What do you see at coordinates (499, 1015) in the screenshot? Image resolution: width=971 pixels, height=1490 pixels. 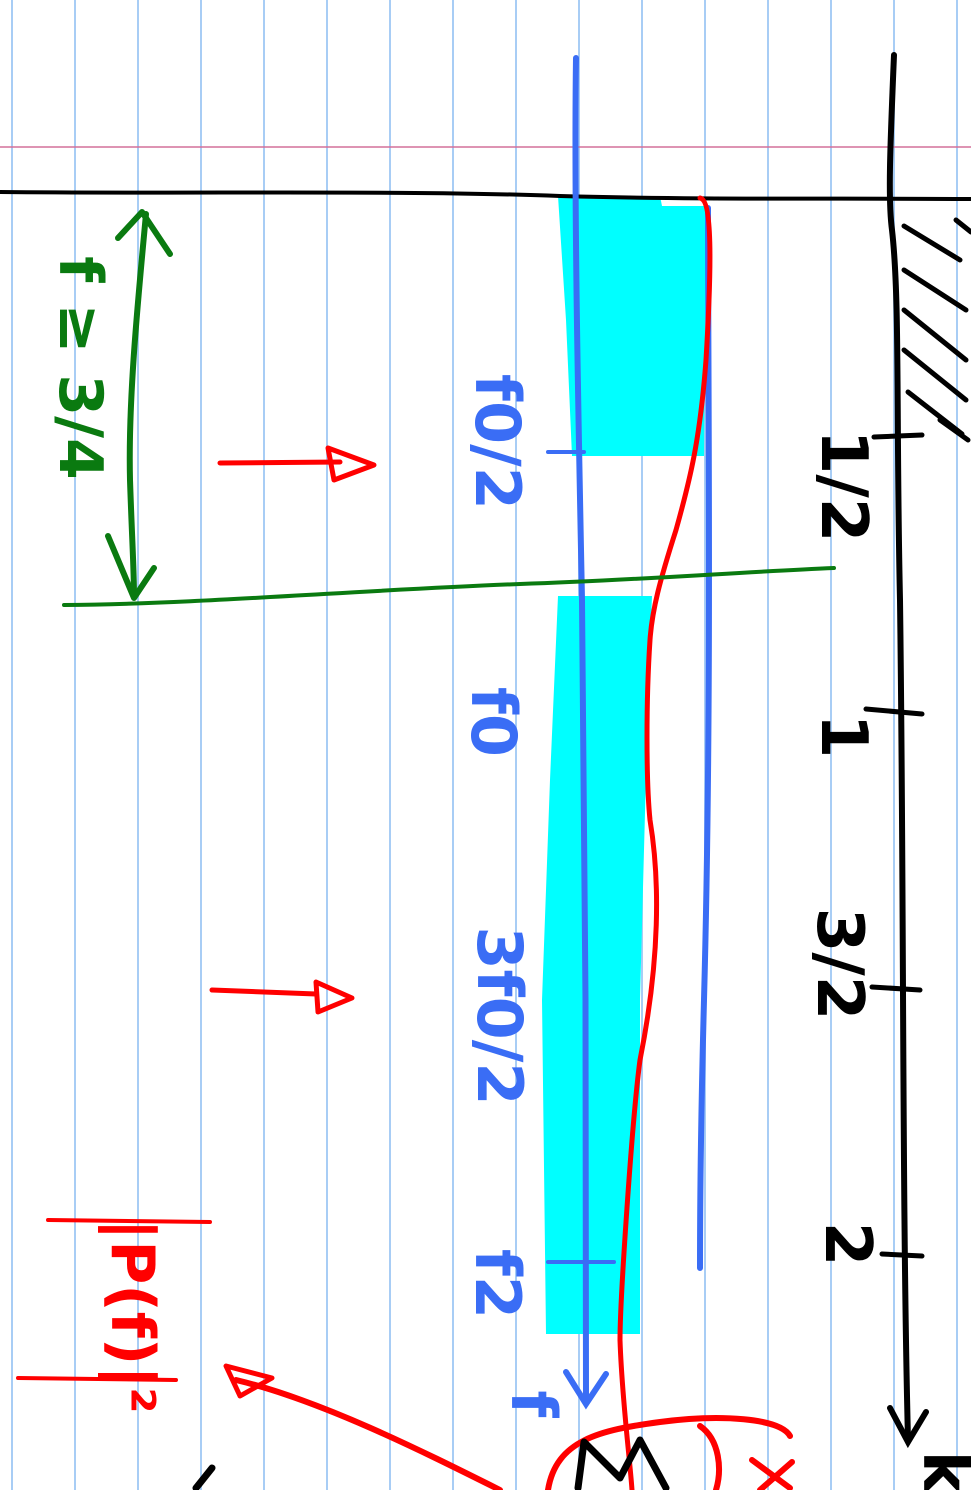 I see `label-f0-three-half: 3f0/2` at bounding box center [499, 1015].